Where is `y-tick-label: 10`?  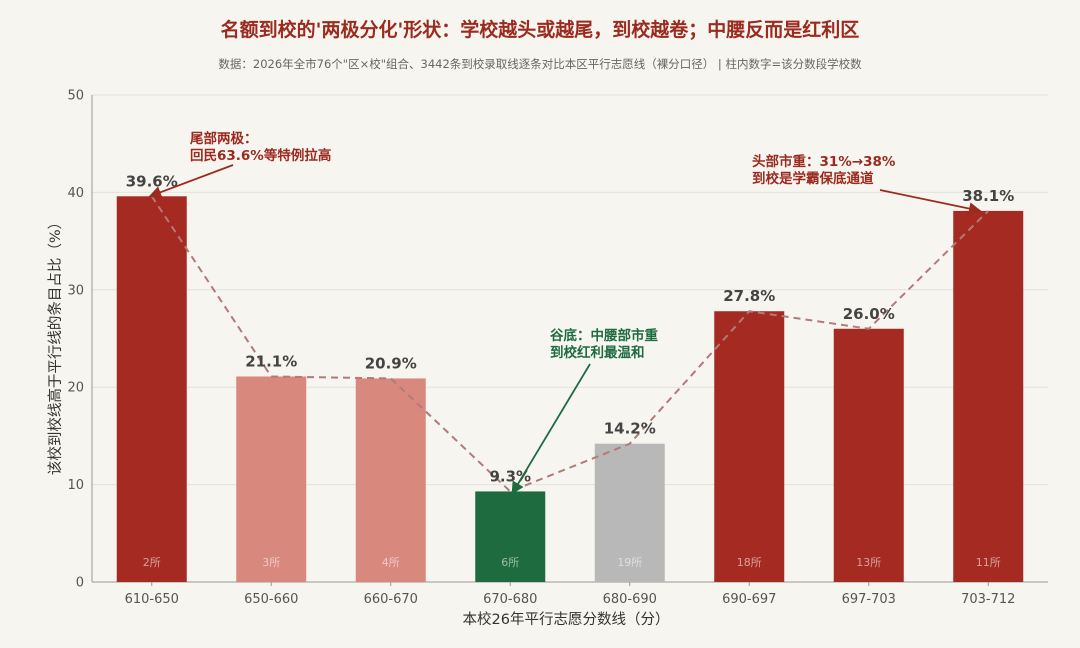
y-tick-label: 10 is located at coordinates (75, 485).